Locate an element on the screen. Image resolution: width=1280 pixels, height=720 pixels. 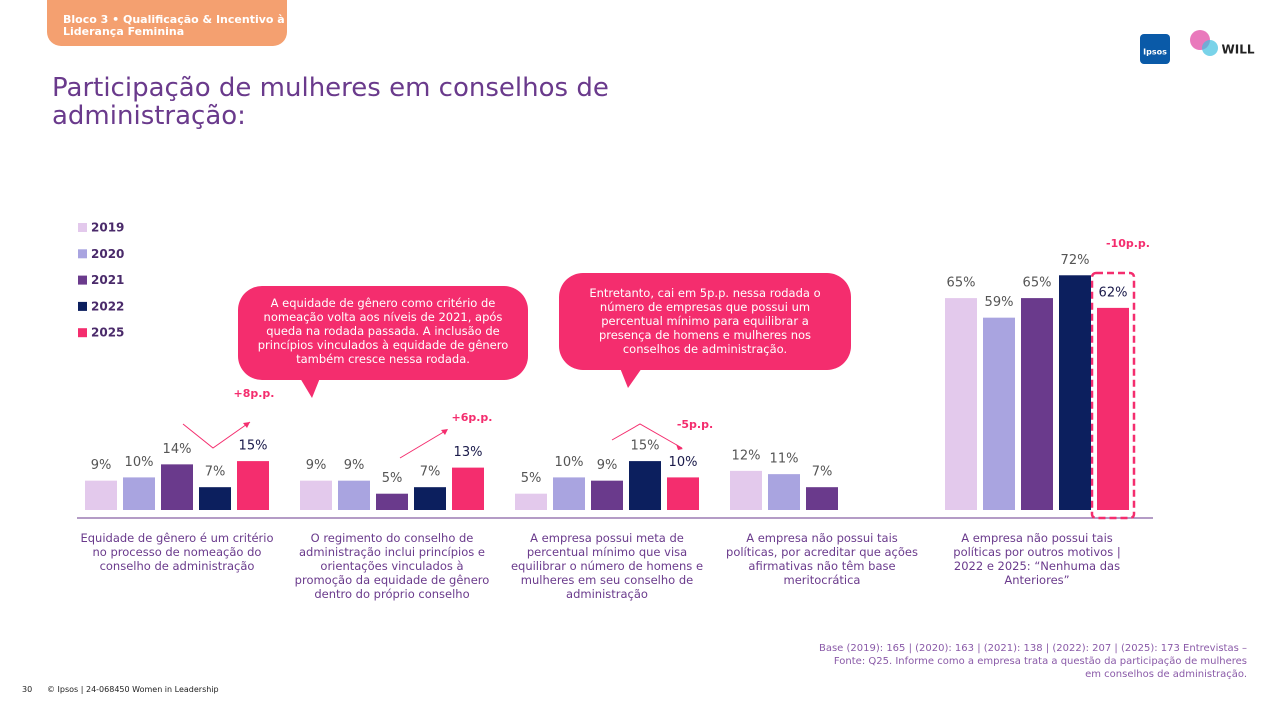
highlight-box is located at coordinates (1113, 395).